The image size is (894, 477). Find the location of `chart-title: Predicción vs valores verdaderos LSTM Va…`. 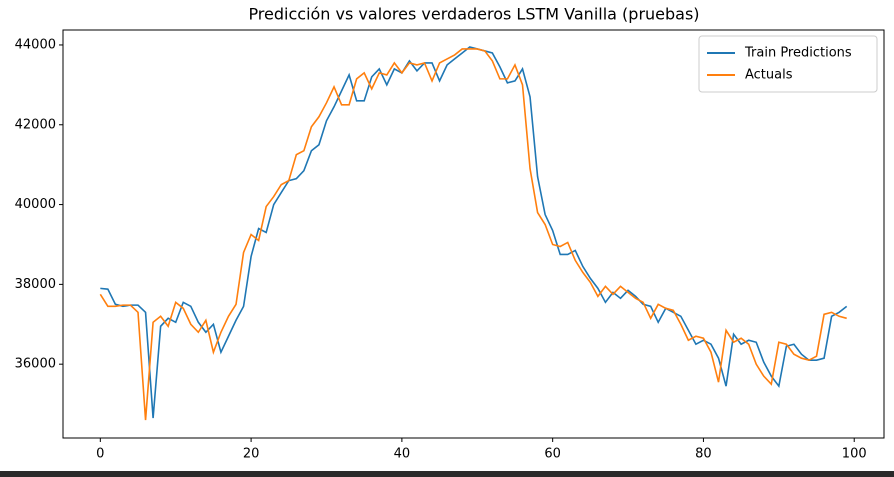

chart-title: Predicción vs valores verdaderos LSTM Va… is located at coordinates (473, 14).